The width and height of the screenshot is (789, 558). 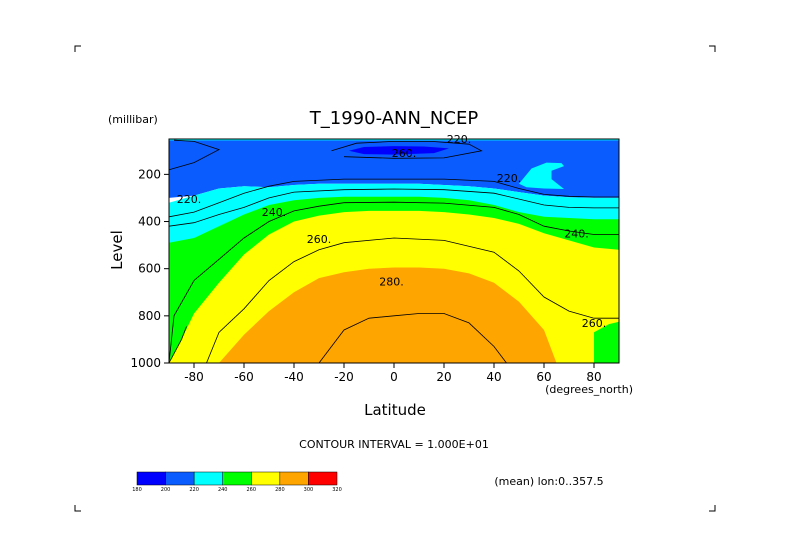 I want to click on colorbar-label-3: 240, so click(x=223, y=490).